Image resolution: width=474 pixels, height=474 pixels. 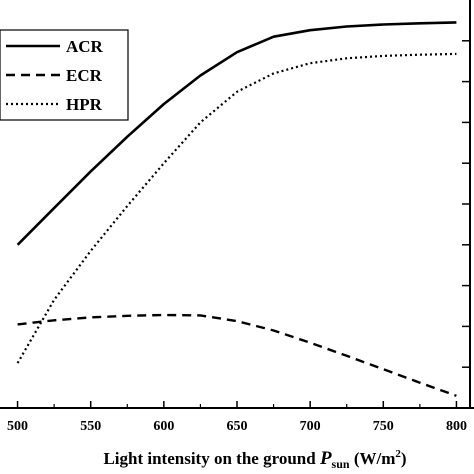 I want to click on legend: ACR ECR HPR, so click(x=64, y=75).